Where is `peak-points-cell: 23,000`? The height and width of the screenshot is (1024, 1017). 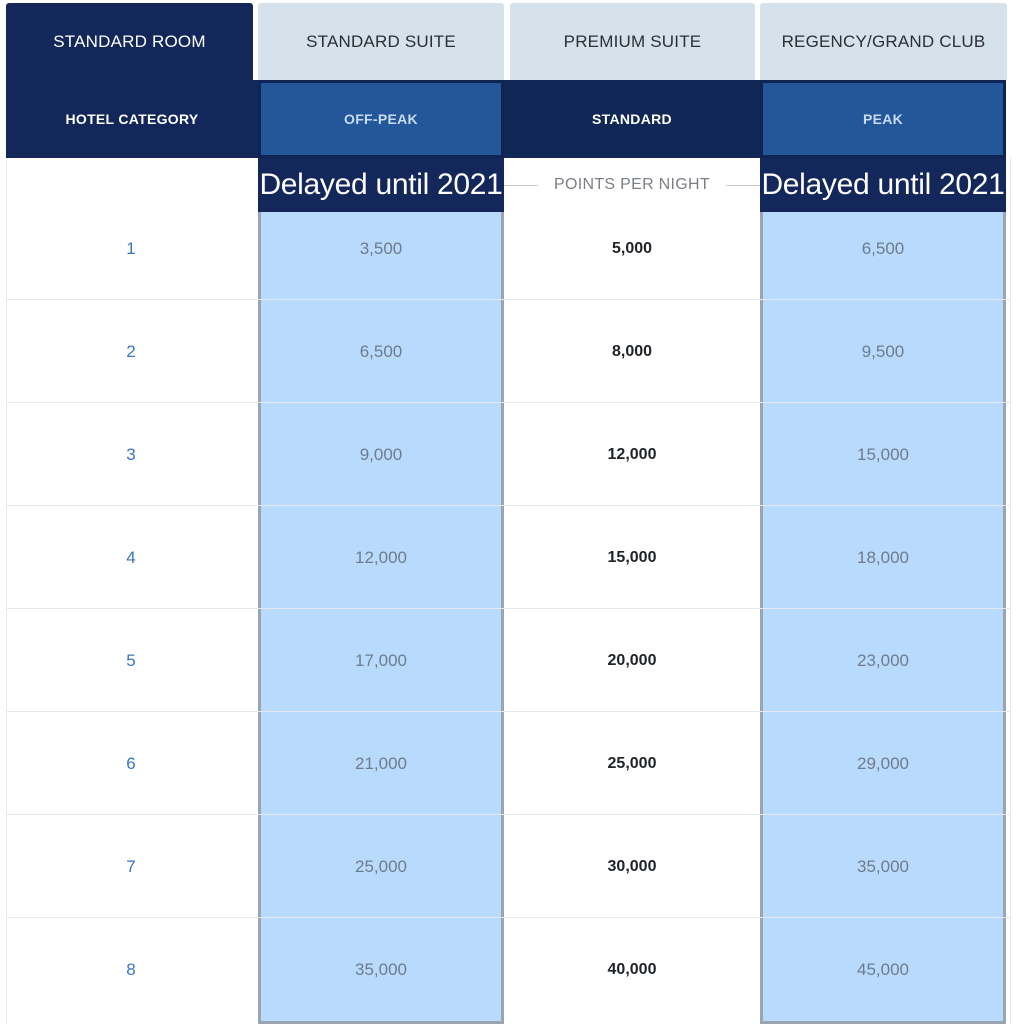 peak-points-cell: 23,000 is located at coordinates (883, 660).